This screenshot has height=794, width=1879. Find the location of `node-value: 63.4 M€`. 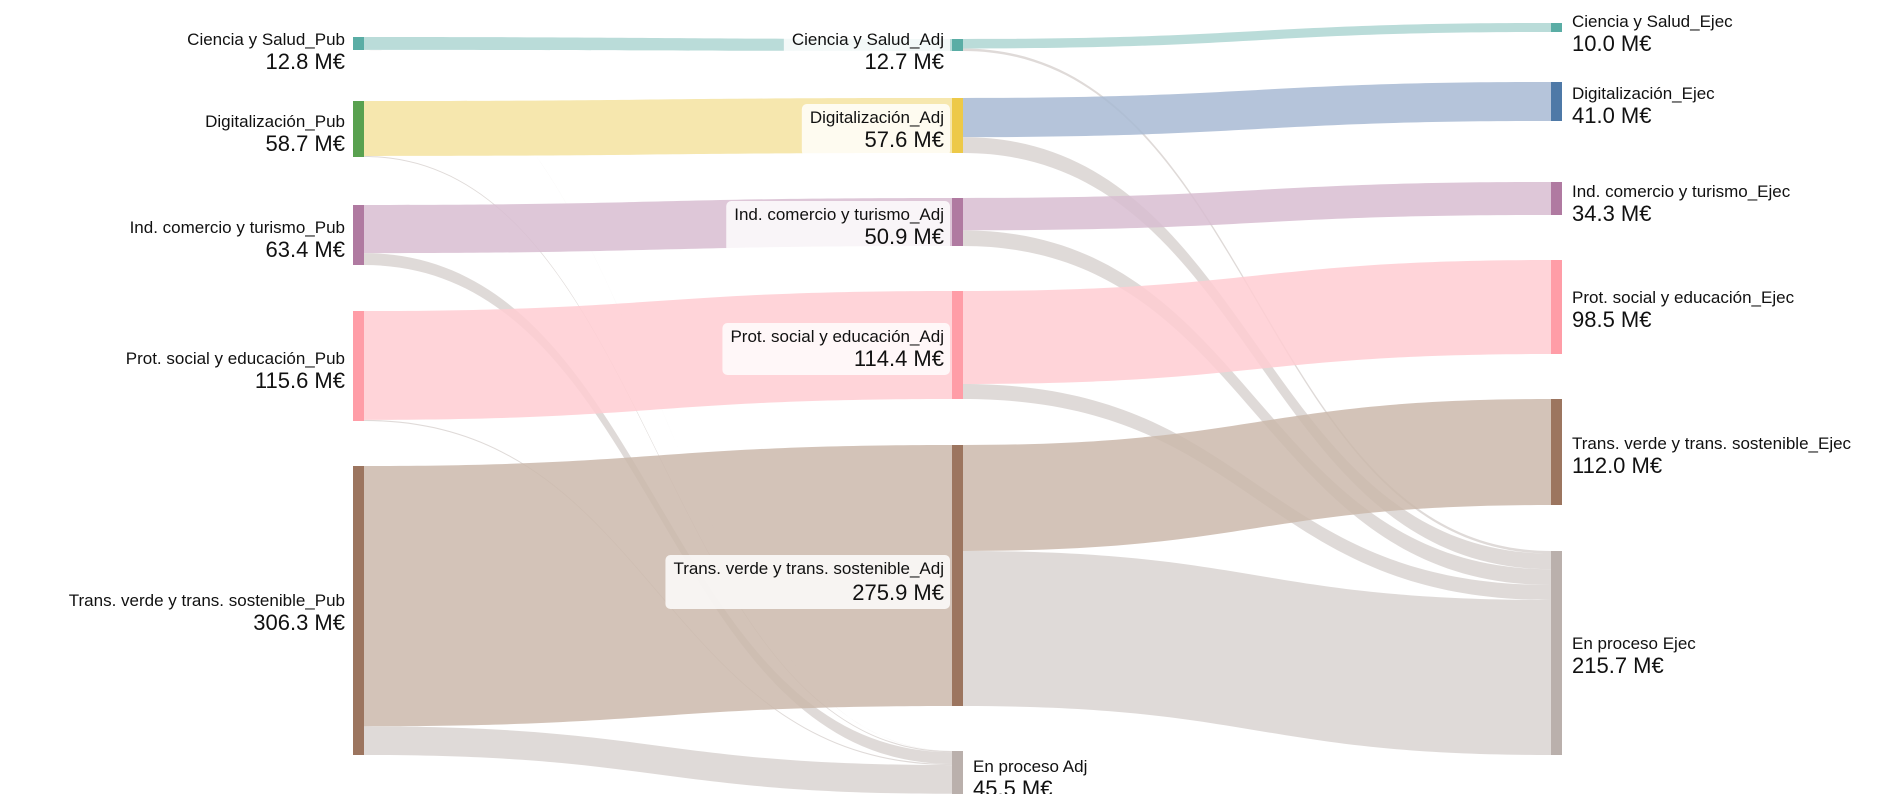

node-value: 63.4 M€ is located at coordinates (306, 249).